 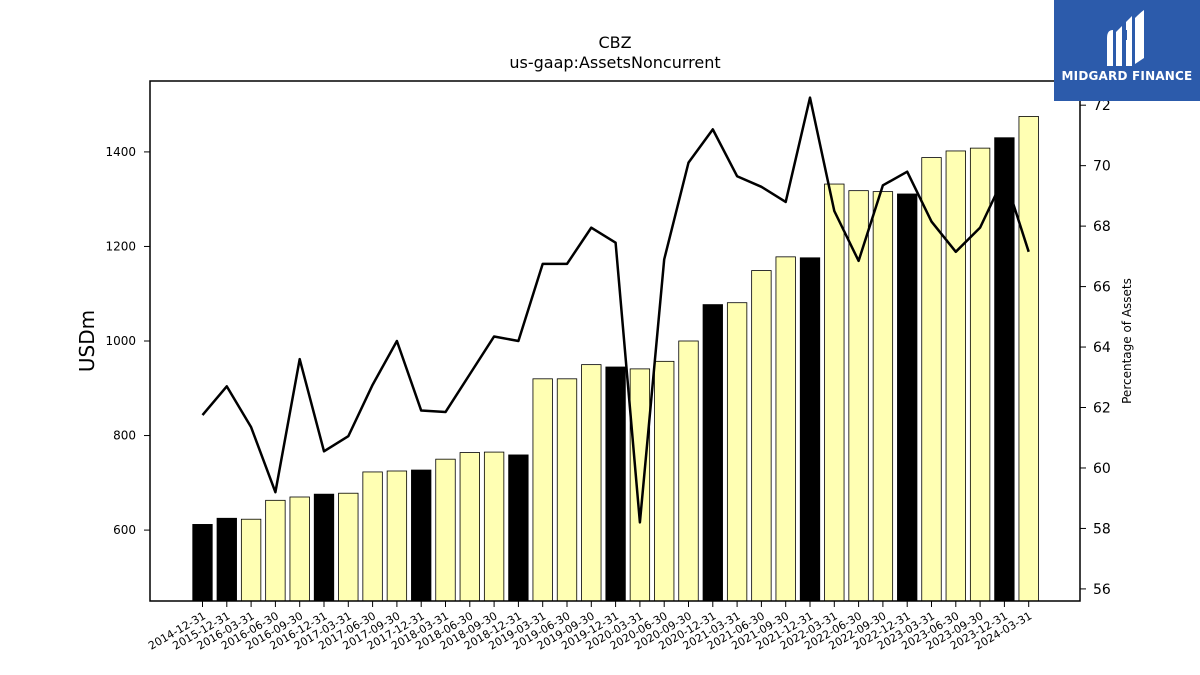 I want to click on logo-mark-icon, so click(x=1125, y=38).